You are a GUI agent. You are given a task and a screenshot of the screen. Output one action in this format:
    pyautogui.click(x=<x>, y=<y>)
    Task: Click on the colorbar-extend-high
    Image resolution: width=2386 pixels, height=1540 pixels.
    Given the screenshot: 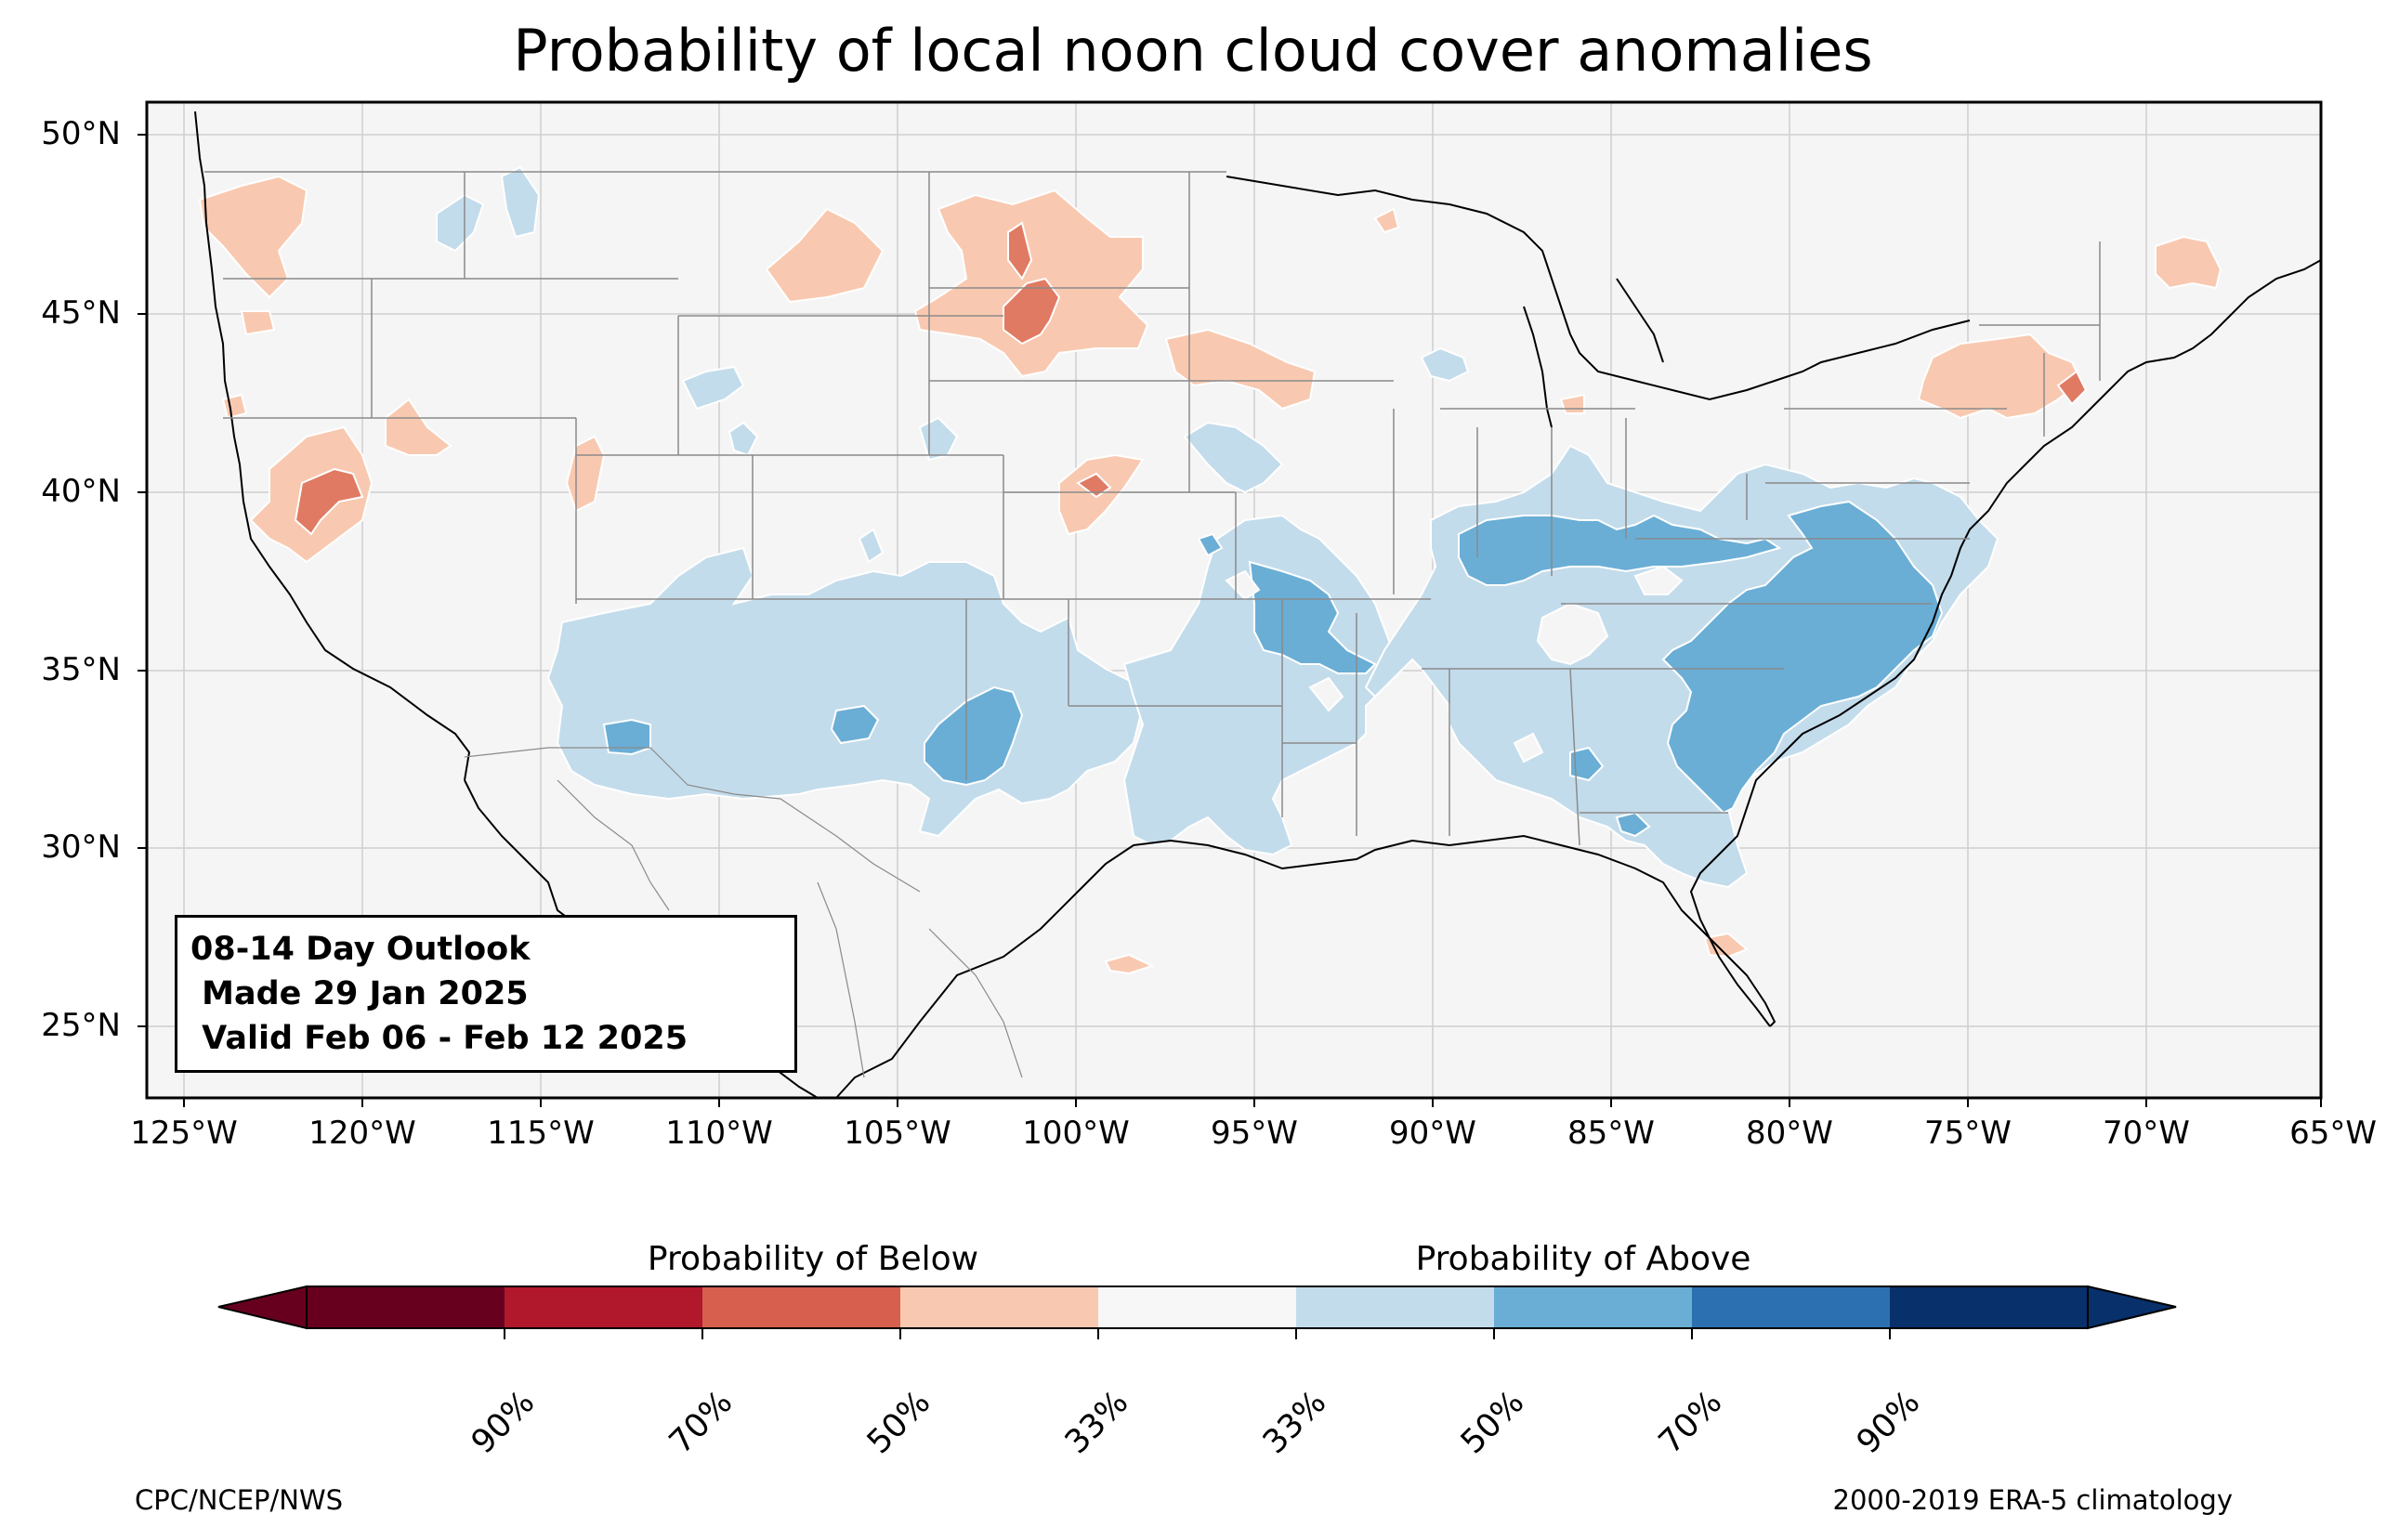 What is the action you would take?
    pyautogui.click(x=2132, y=1307)
    